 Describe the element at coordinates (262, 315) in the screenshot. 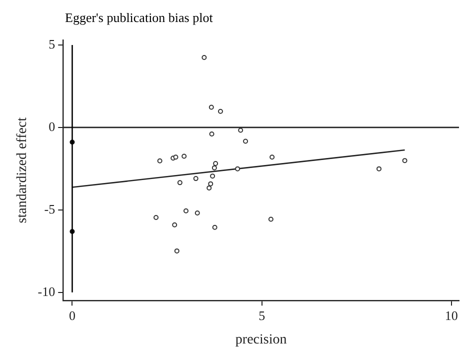

I see `x-tick-label: 5` at that location.